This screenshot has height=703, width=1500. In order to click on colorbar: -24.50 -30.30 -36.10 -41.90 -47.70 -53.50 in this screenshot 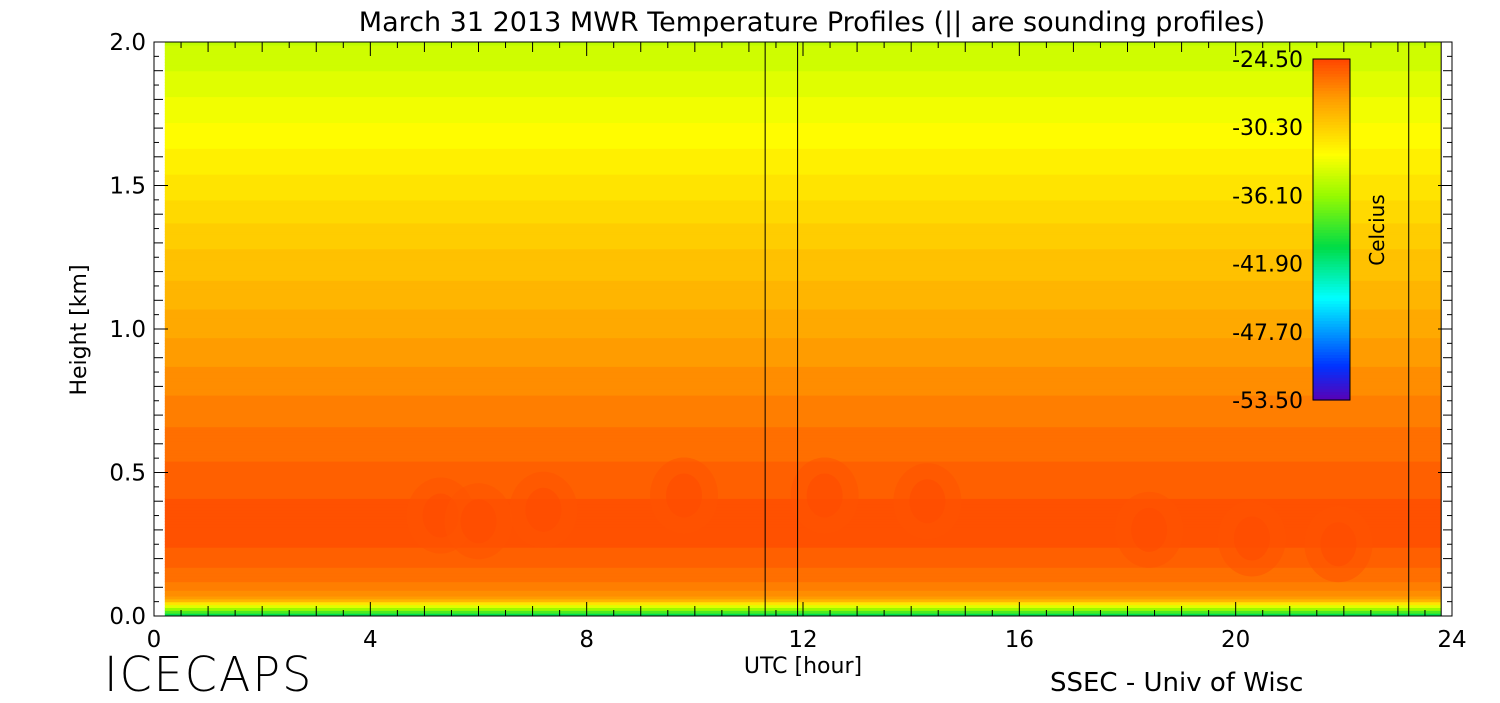, I will do `click(1291, 231)`.